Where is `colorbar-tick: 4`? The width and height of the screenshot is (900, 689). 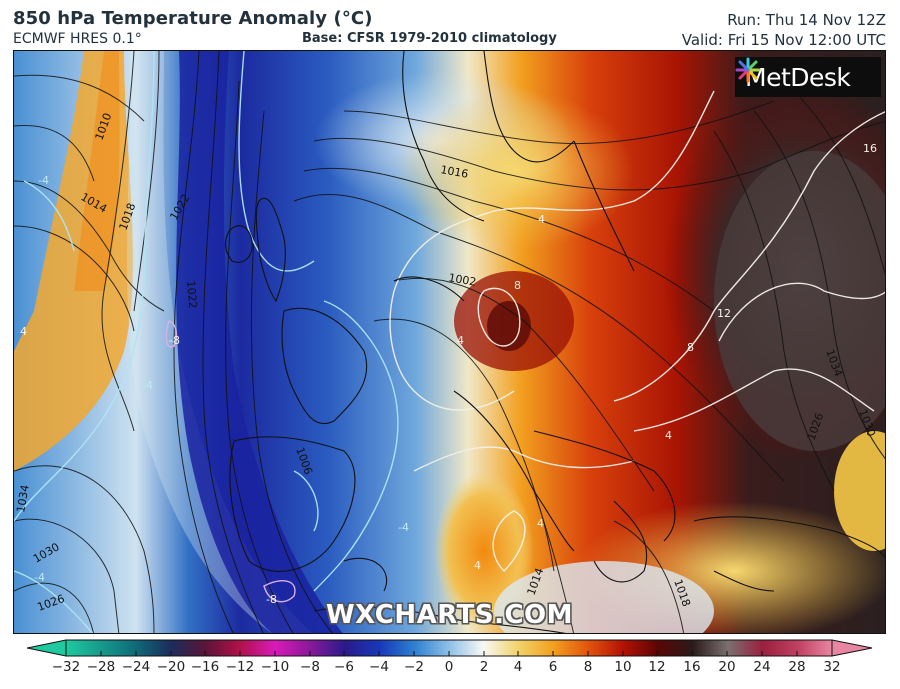
colorbar-tick: 4 is located at coordinates (518, 667).